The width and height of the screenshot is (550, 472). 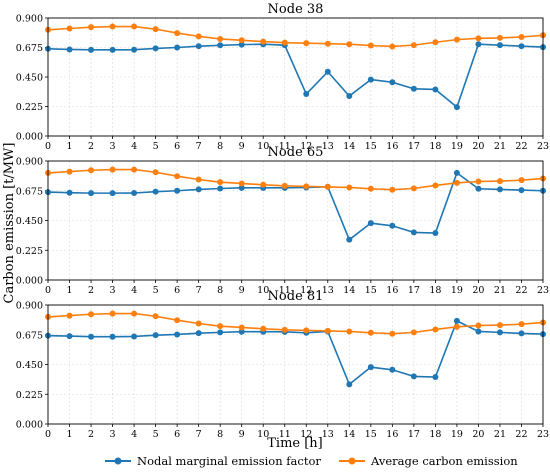 I want to click on x-tick-label: 16, so click(x=392, y=434).